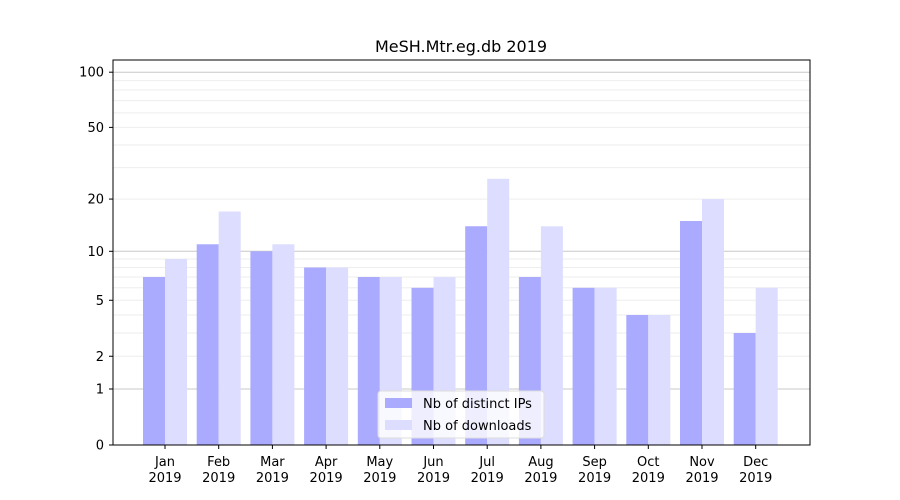  I want to click on chart-title: MeSH.Mtr.eg.db 2019, so click(461, 46).